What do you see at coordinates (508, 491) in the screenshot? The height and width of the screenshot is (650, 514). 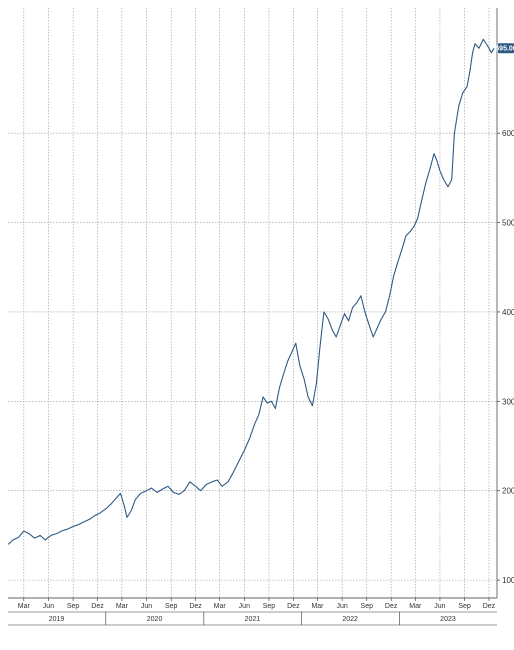 I see `y-tick-label: 200` at bounding box center [508, 491].